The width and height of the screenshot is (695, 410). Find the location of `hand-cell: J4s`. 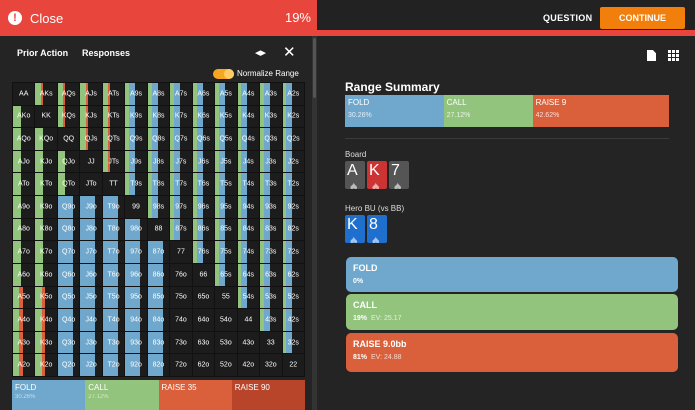

hand-cell: J4s is located at coordinates (248, 161).